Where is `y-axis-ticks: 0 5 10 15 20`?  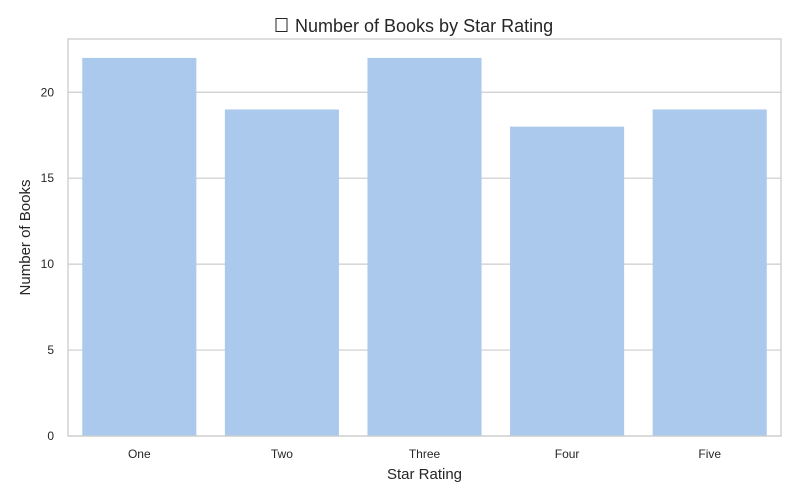
y-axis-ticks: 0 5 10 15 20 is located at coordinates (48, 264).